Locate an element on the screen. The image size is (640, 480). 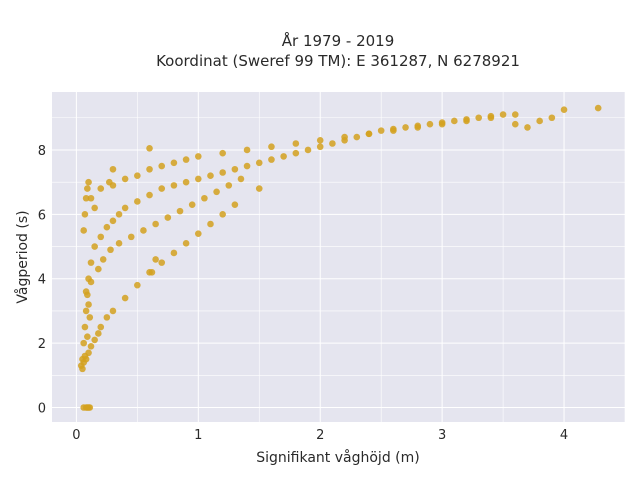
x-tick-label: 2 is located at coordinates (320, 435).